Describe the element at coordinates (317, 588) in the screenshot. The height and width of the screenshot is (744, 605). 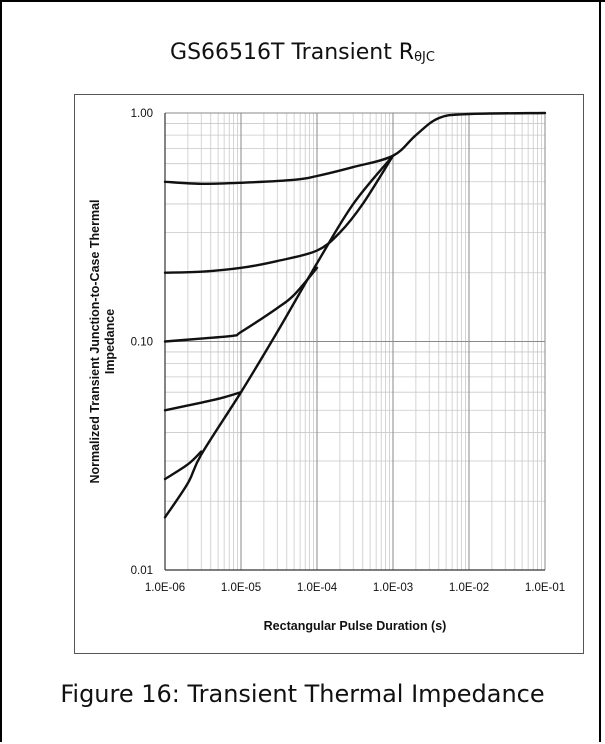
I see `x-tick-label: 1.0E-04` at that location.